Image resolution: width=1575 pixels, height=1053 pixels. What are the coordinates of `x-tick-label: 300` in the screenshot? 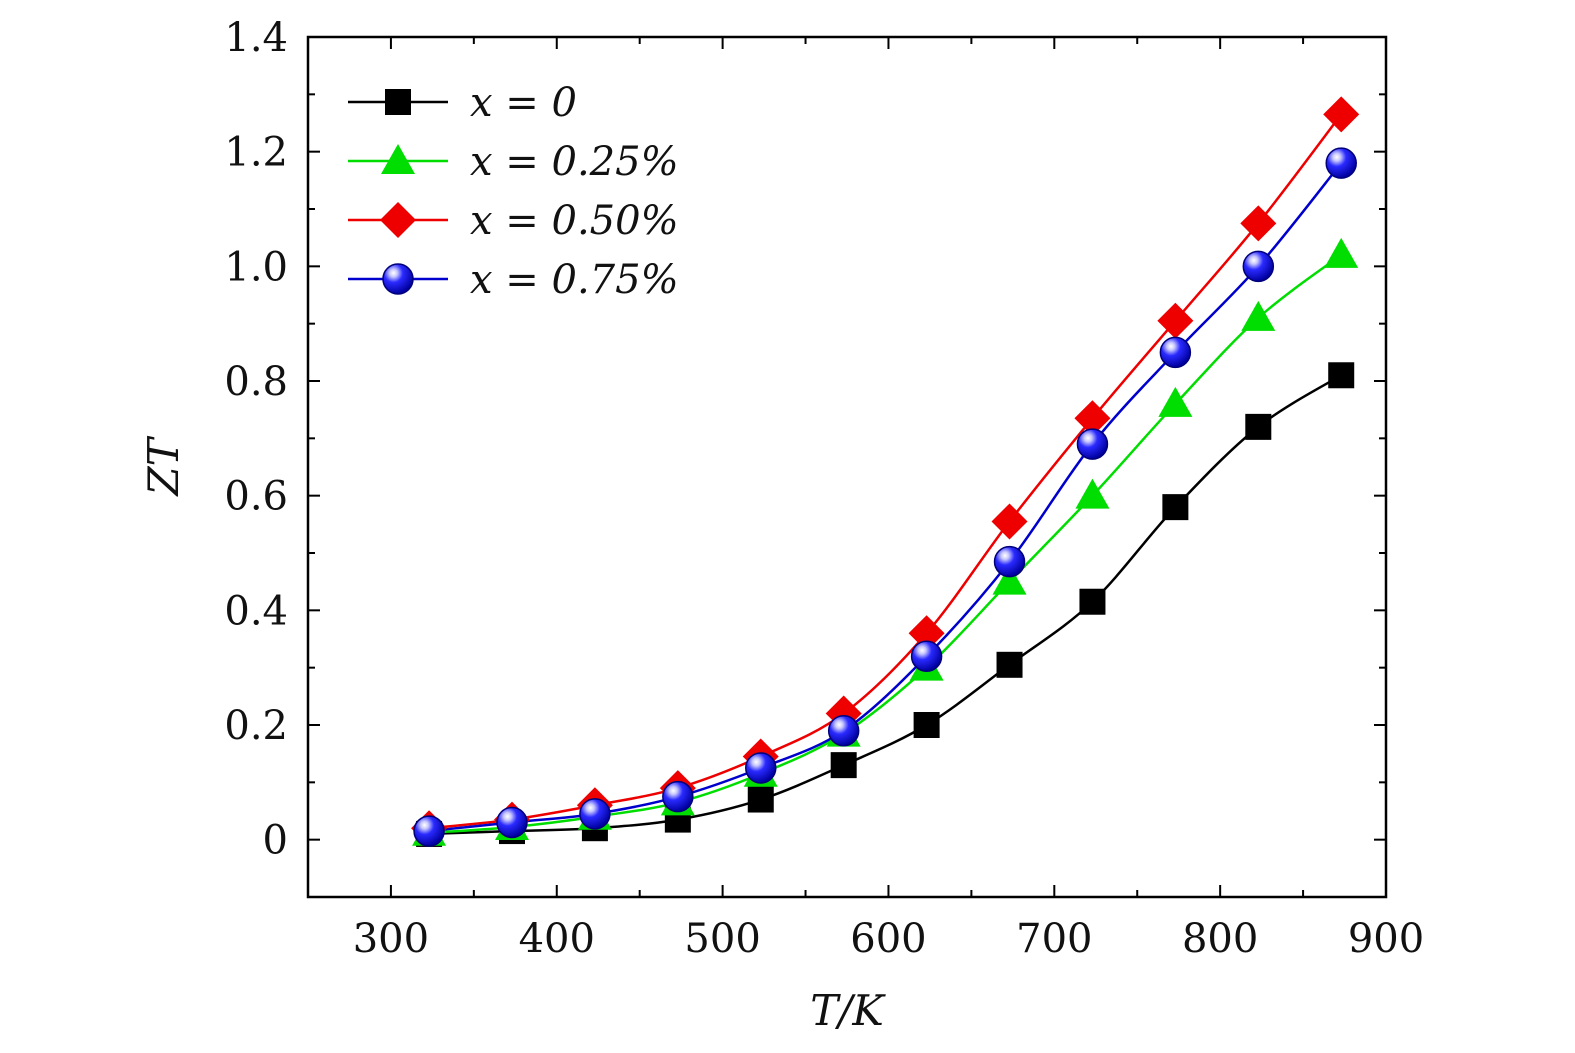 It's located at (391, 939).